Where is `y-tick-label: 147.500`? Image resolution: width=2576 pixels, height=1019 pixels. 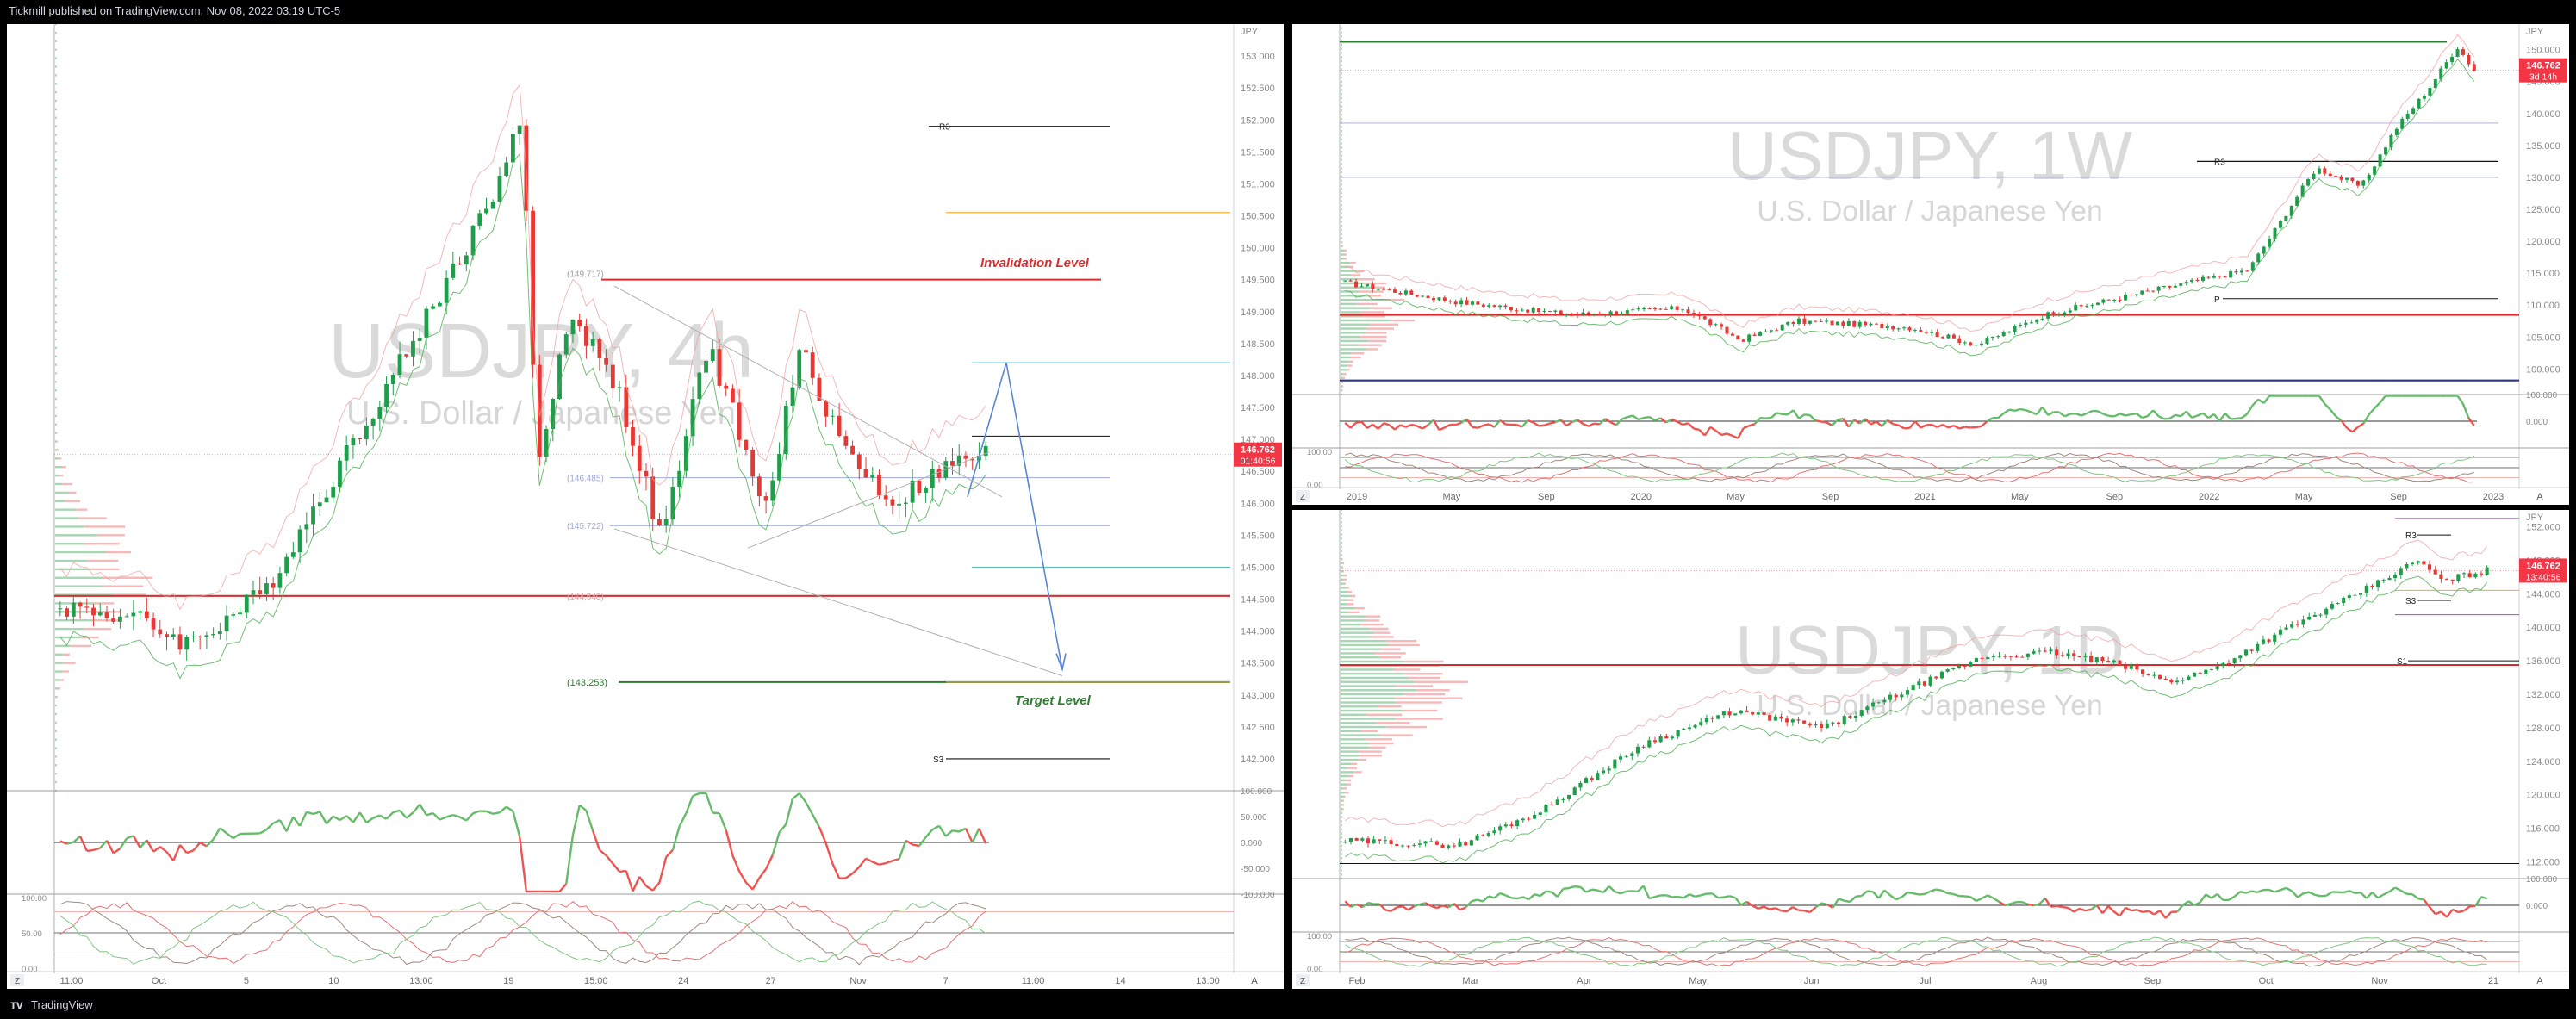
y-tick-label: 147.500 is located at coordinates (1258, 408).